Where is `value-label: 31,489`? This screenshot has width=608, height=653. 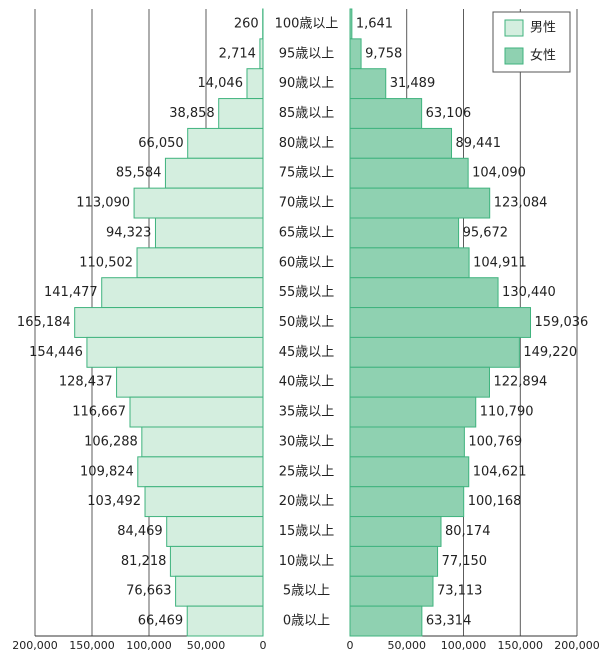
value-label: 31,489 is located at coordinates (413, 83).